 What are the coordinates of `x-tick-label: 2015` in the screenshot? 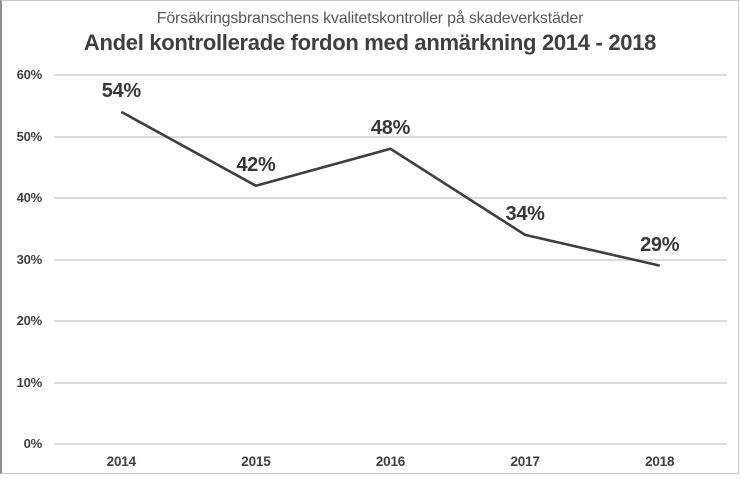 It's located at (256, 461).